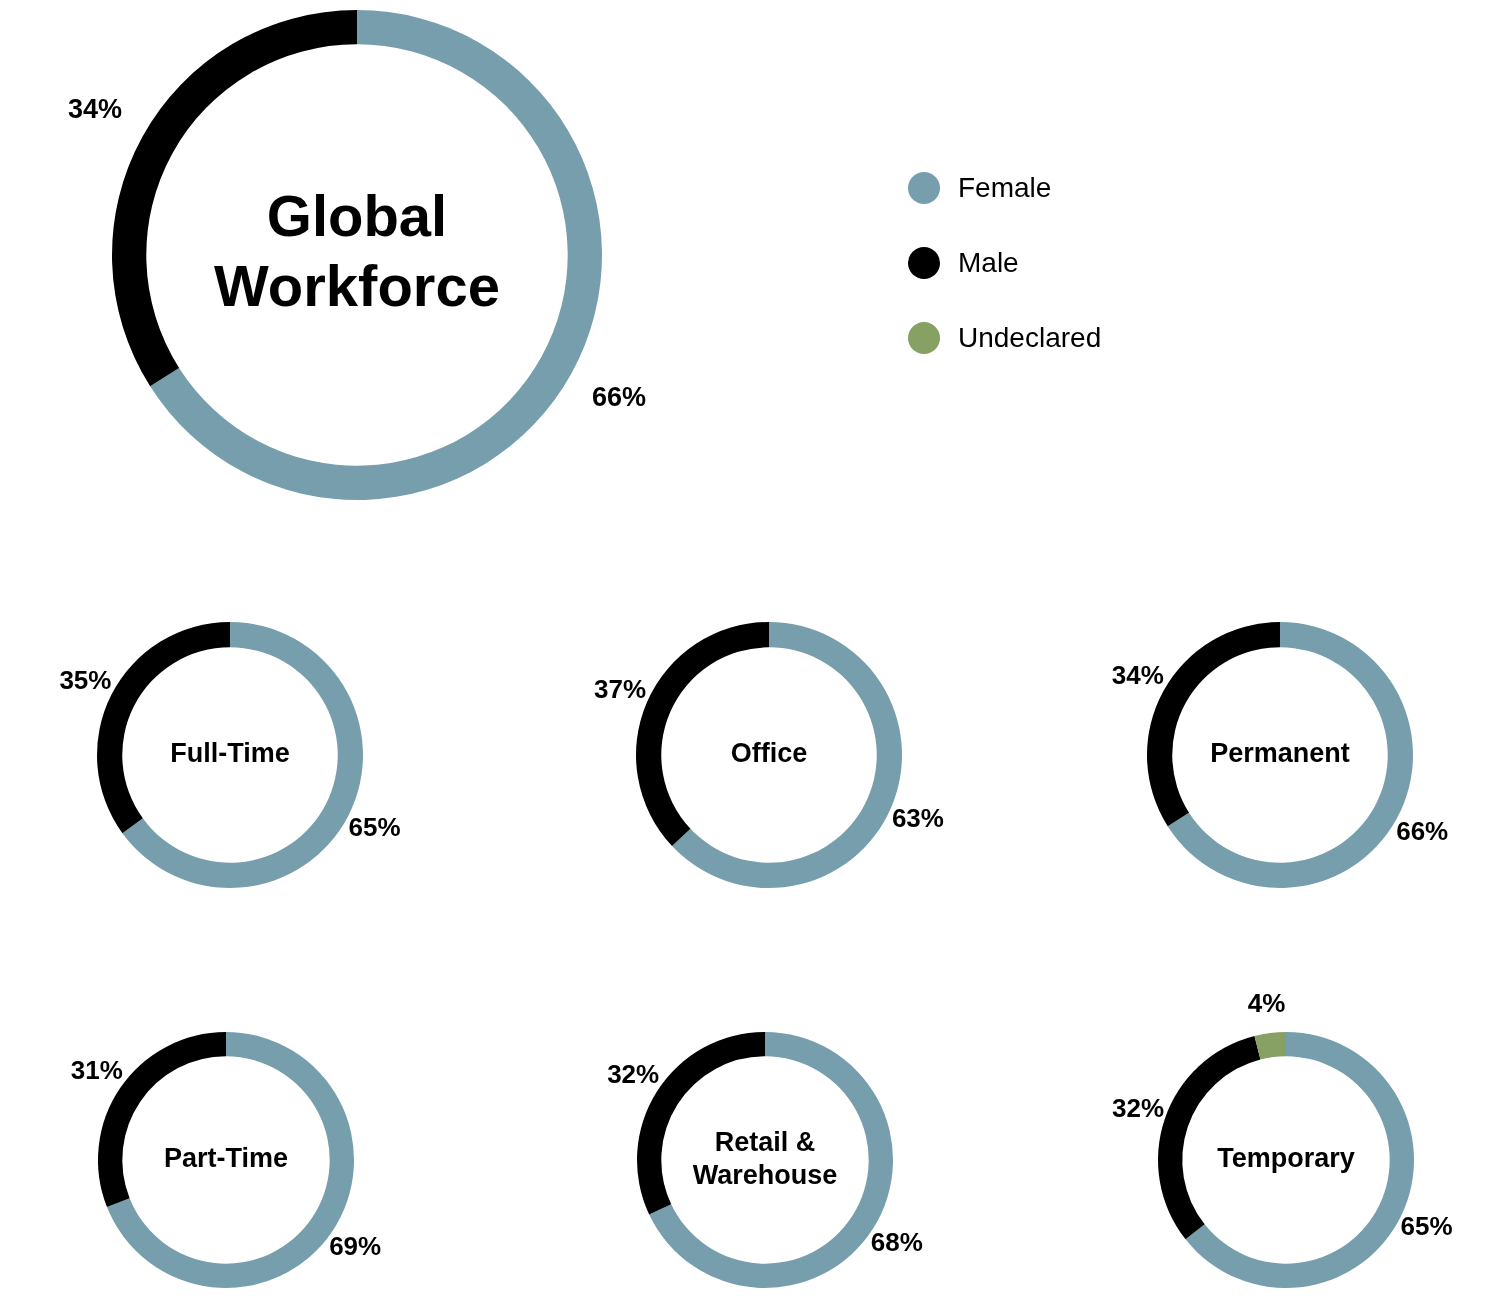  Describe the element at coordinates (1280, 753) in the screenshot. I see `text: Permanent` at that location.